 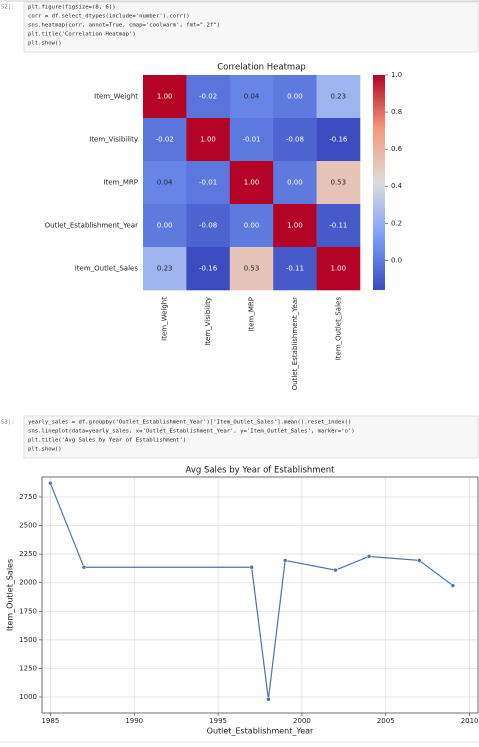 I want to click on x-tick-label: 1985, so click(x=50, y=721).